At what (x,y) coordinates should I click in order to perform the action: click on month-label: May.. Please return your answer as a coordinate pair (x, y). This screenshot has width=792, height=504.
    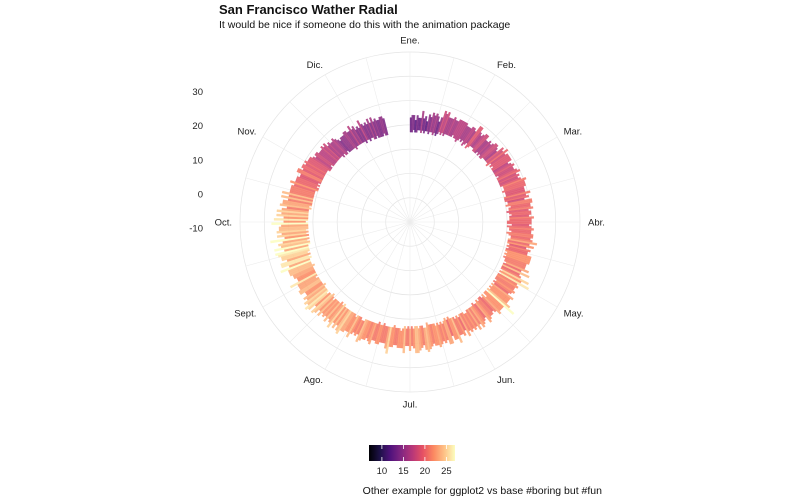
    Looking at the image, I should click on (574, 314).